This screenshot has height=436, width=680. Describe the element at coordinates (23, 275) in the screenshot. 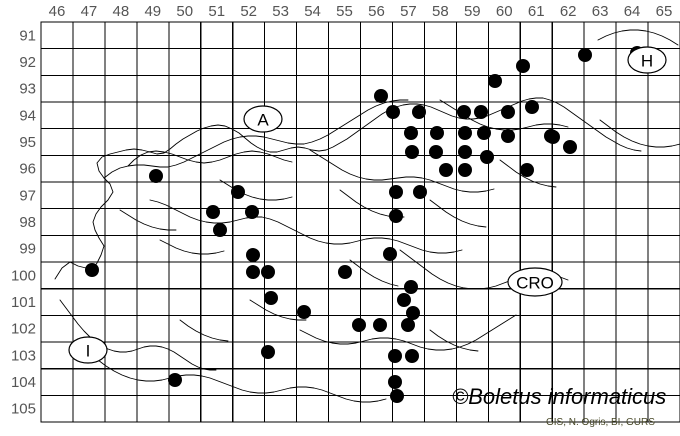

I see `row-label-100: 100` at that location.